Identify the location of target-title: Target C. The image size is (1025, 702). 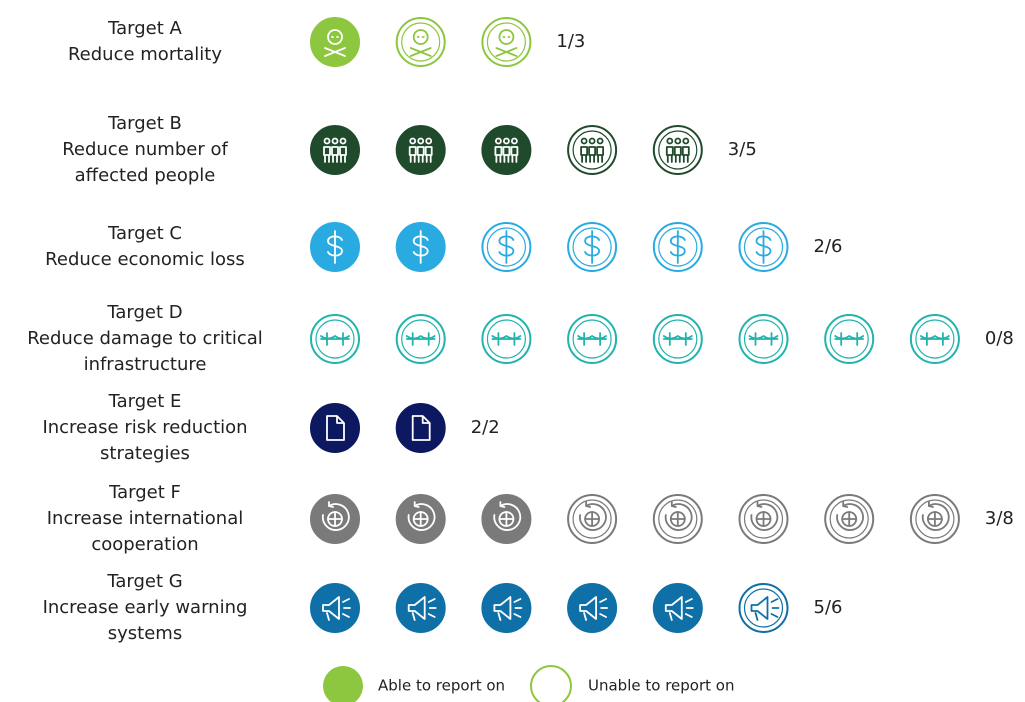
(144, 233).